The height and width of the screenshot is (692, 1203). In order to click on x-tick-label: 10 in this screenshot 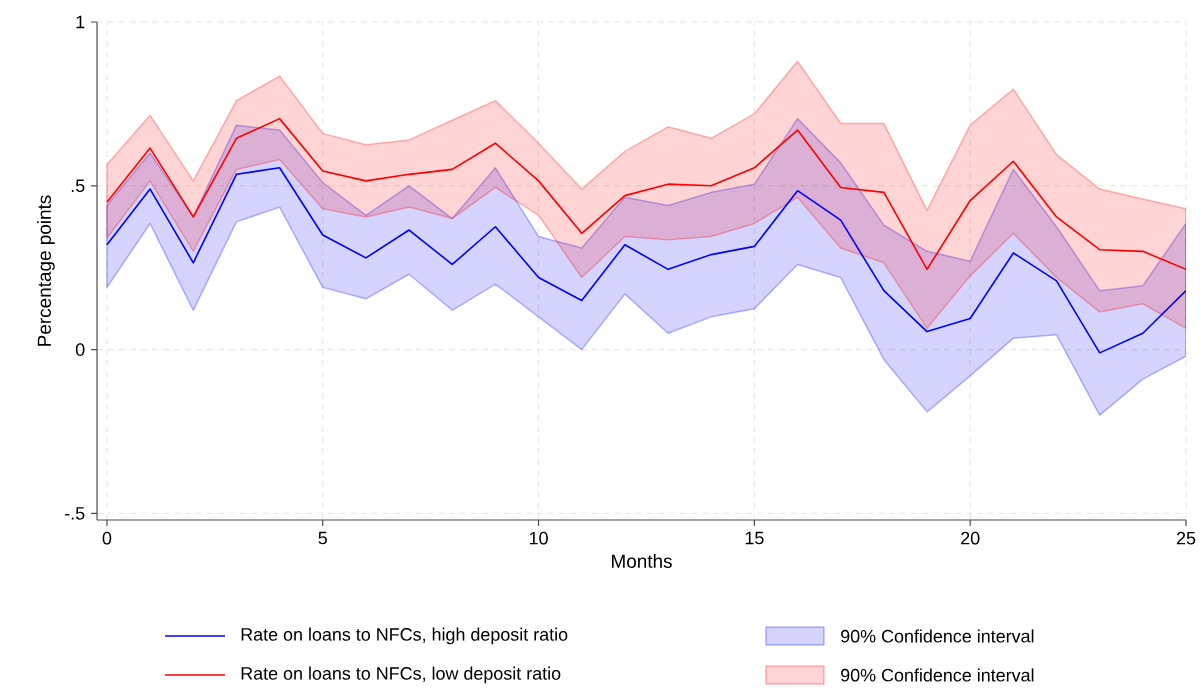, I will do `click(538, 538)`.